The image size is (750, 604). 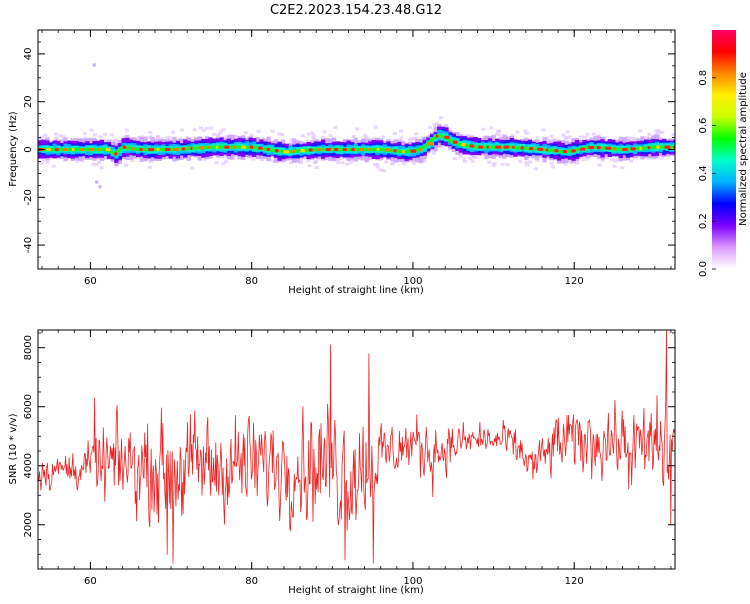 I want to click on spectrogram-xlabel: Height of straight line (km), so click(x=356, y=290).